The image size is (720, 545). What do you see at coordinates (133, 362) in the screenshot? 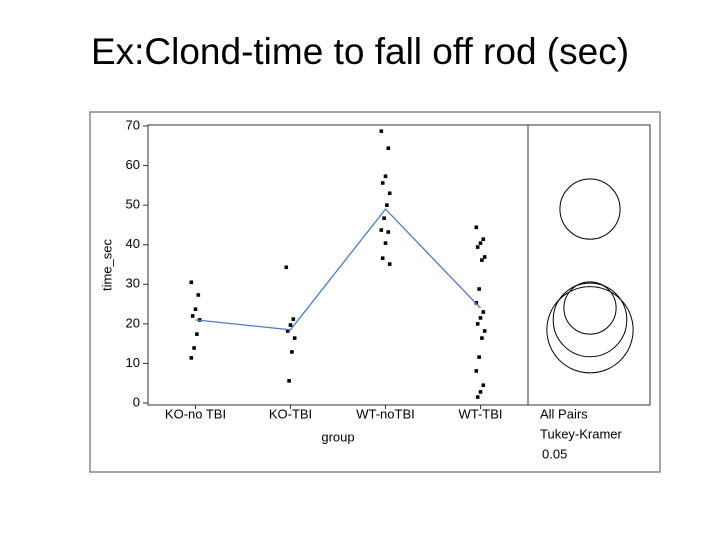
I see `y-tick-label: 10` at bounding box center [133, 362].